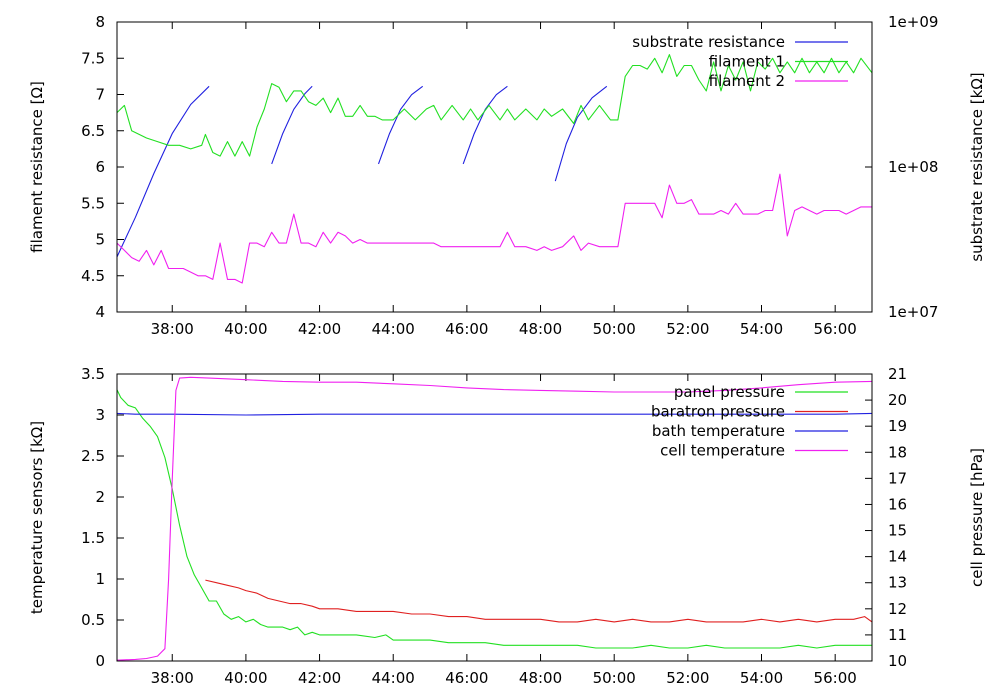 The width and height of the screenshot is (1000, 700). What do you see at coordinates (977, 166) in the screenshot?
I see `y2-axis-label: substrate resistance [kΩ]` at bounding box center [977, 166].